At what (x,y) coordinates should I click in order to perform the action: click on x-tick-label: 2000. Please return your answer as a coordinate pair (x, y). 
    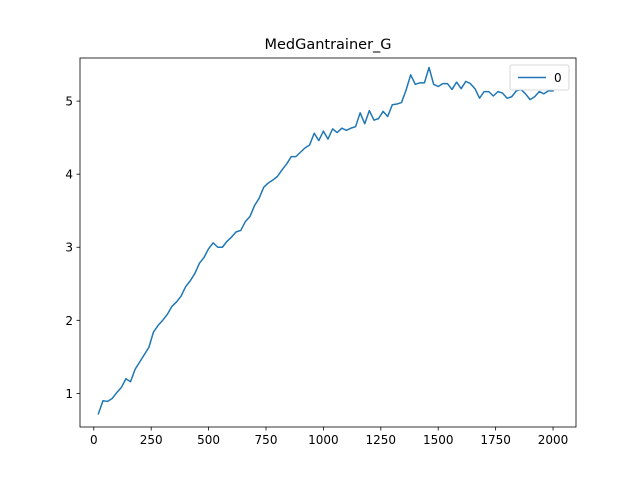
    Looking at the image, I should click on (553, 440).